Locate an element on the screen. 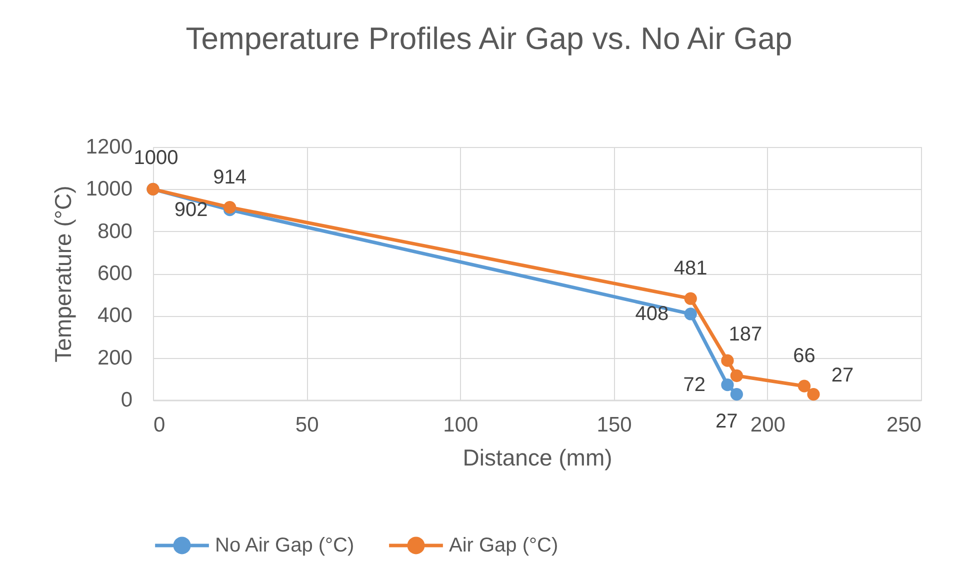 This screenshot has height=575, width=958. data-label: 408 is located at coordinates (652, 313).